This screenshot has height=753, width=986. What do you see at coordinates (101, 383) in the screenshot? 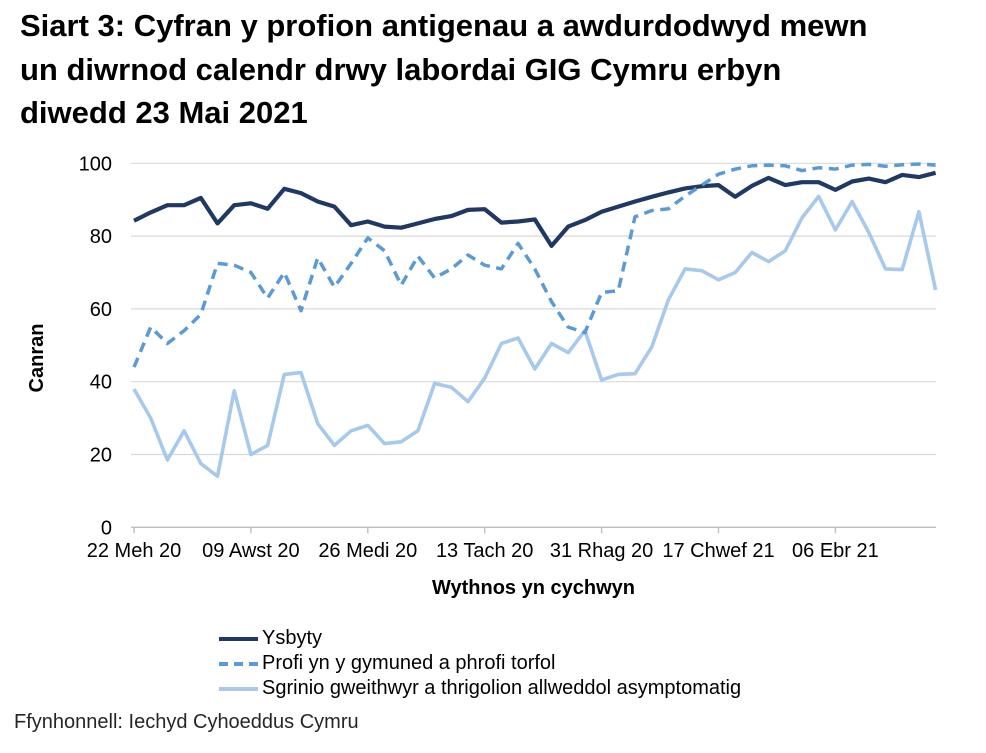
I see `y-tick-label-40: 40` at bounding box center [101, 383].